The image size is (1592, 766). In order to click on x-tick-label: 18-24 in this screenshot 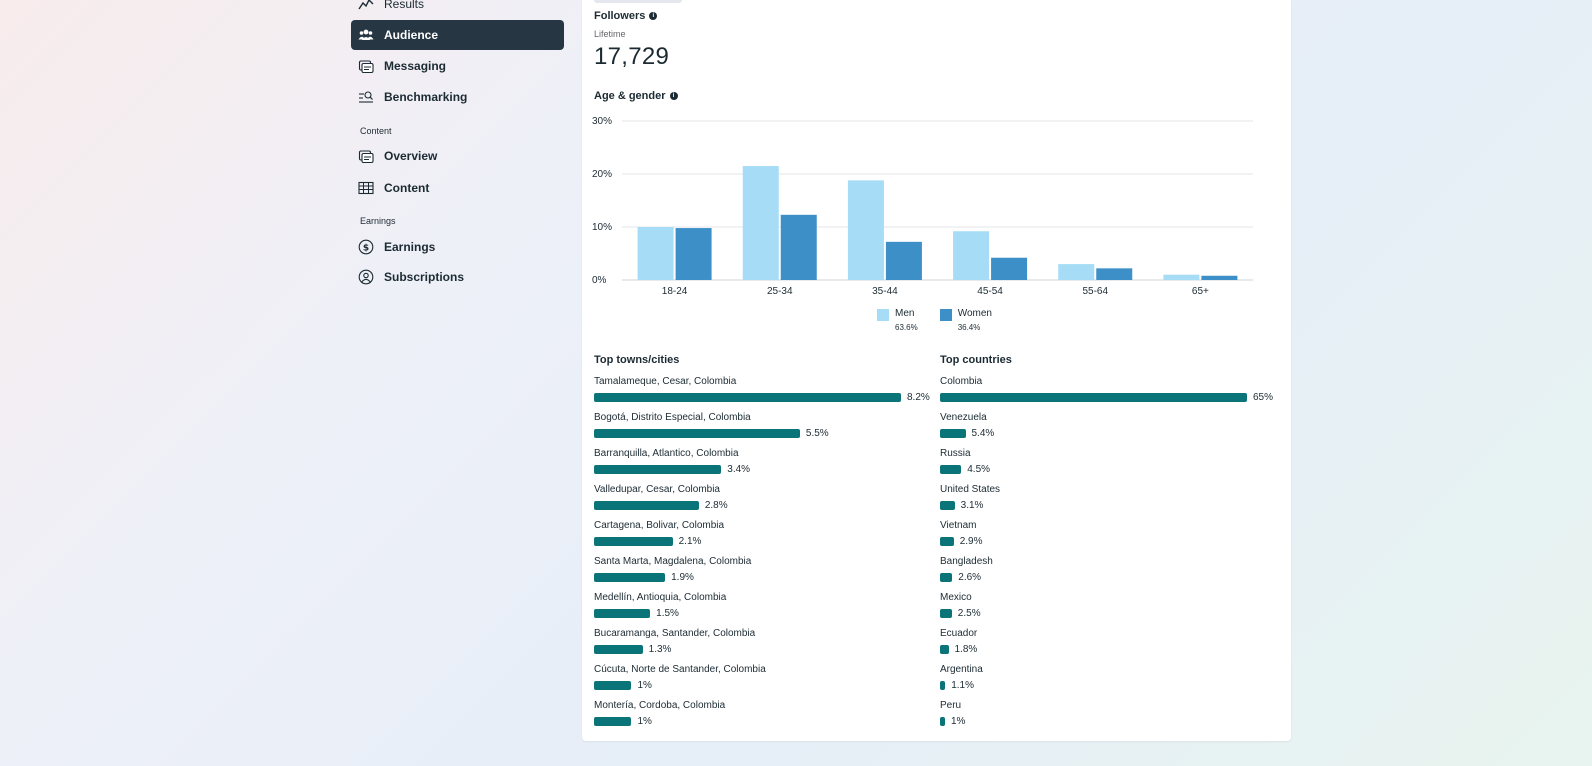, I will do `click(675, 291)`.